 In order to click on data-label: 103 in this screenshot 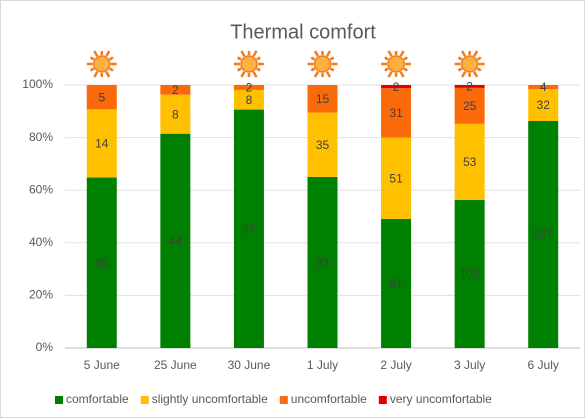, I will do `click(470, 274)`.